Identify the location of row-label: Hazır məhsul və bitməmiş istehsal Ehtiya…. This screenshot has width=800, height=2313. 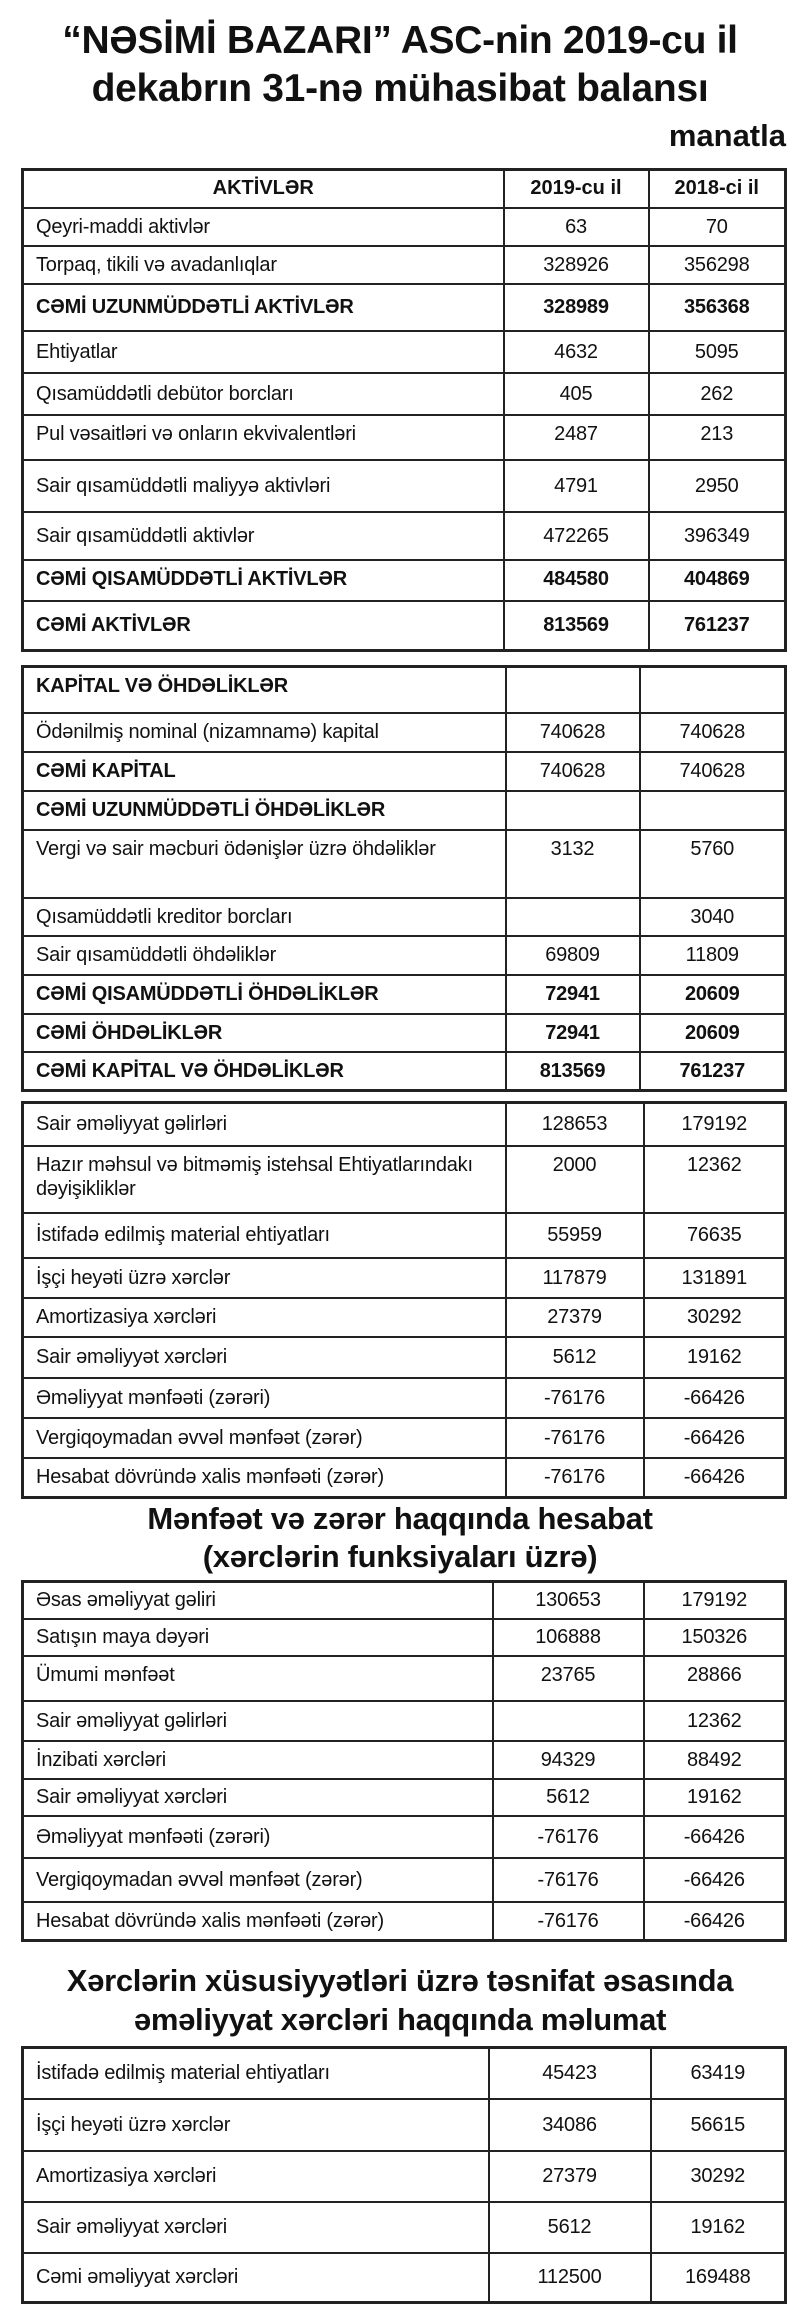
(264, 1179).